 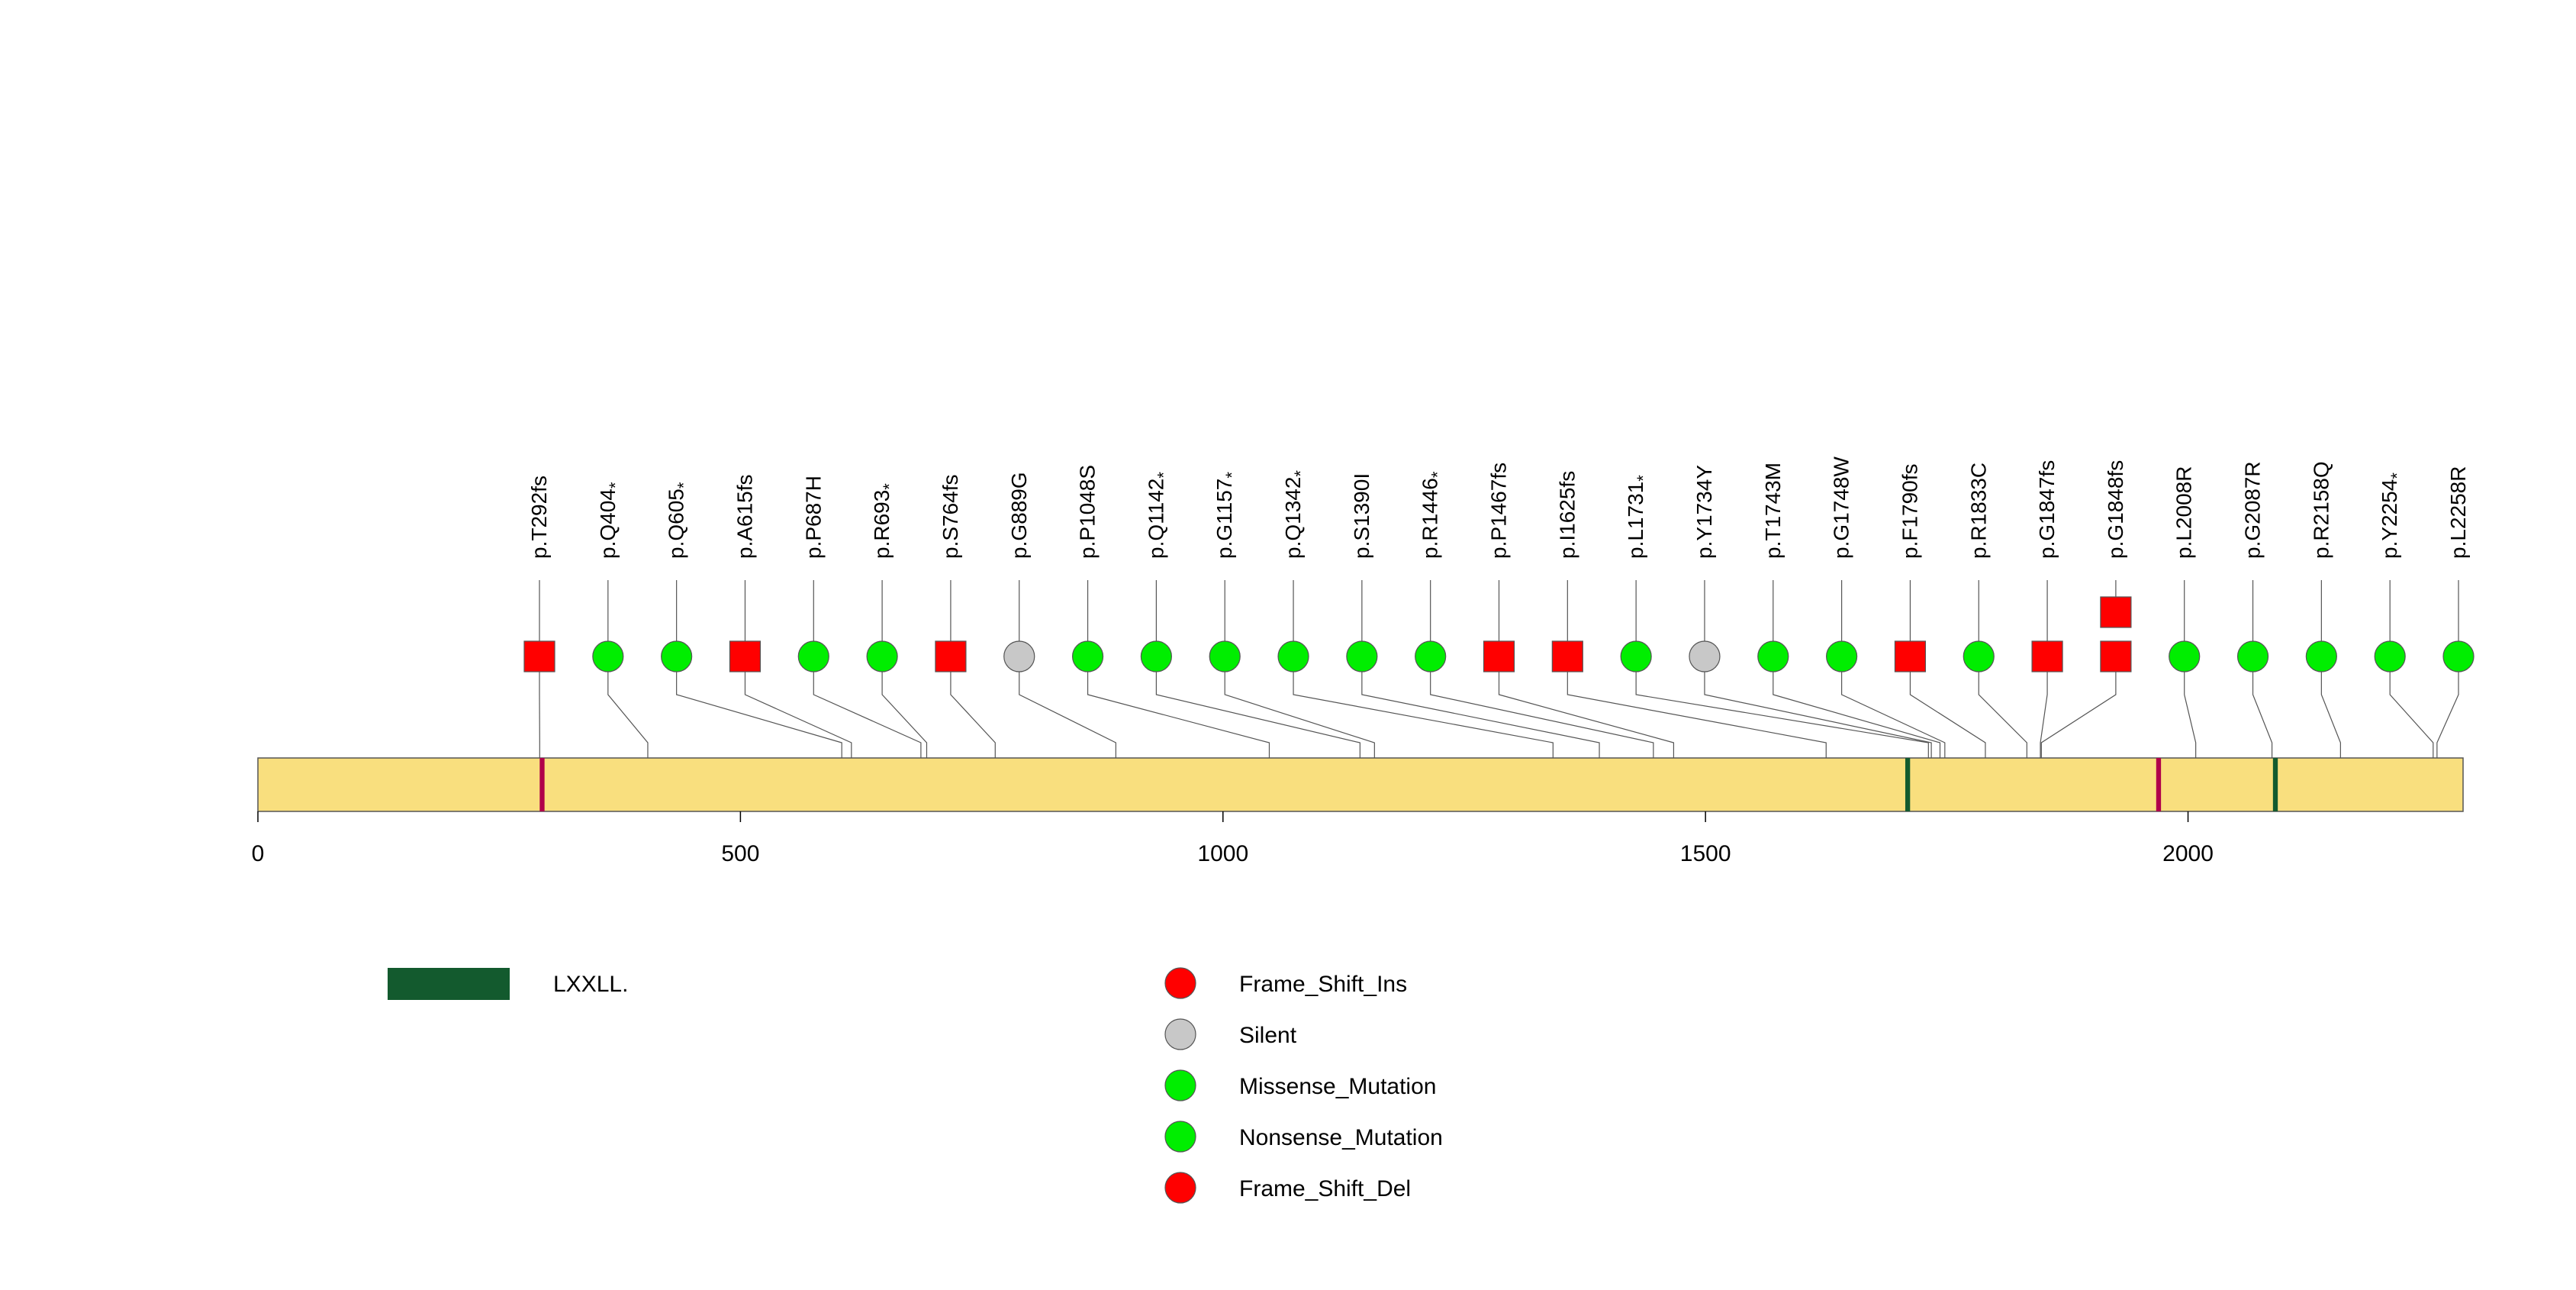 I want to click on connector-p1467fs, so click(x=1586, y=707).